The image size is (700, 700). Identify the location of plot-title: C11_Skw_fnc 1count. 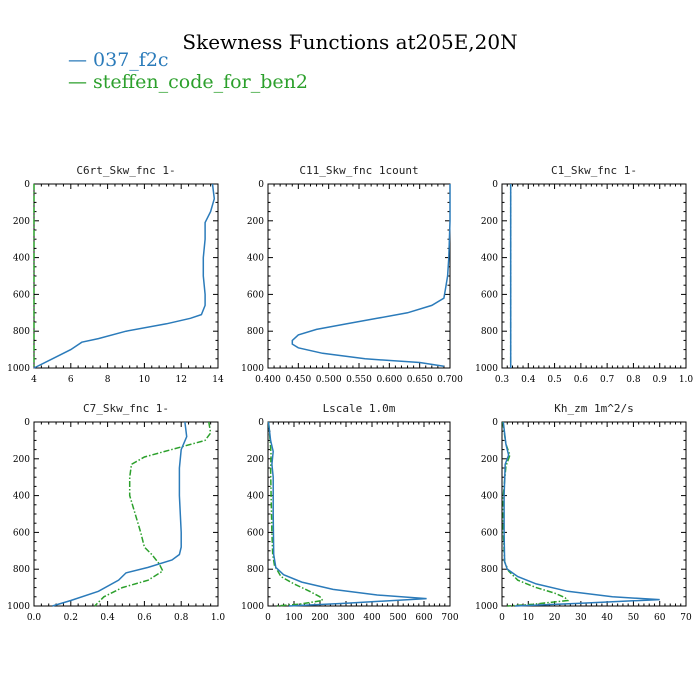
(358, 170).